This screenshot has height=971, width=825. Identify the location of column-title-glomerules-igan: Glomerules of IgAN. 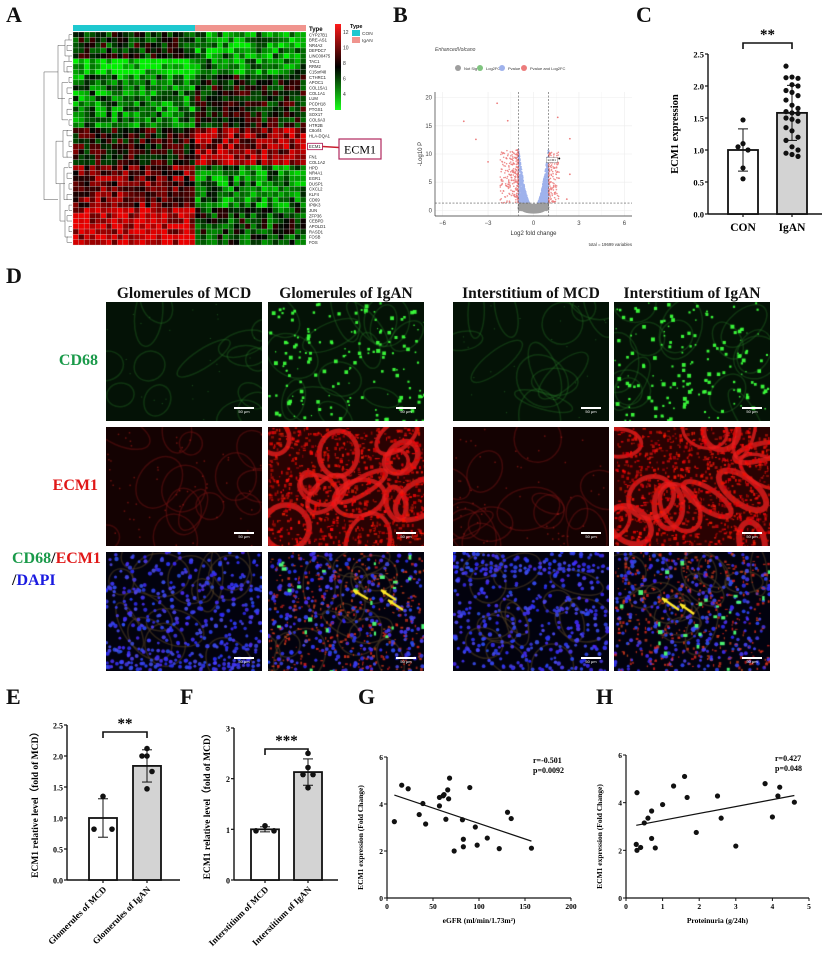
(346, 293).